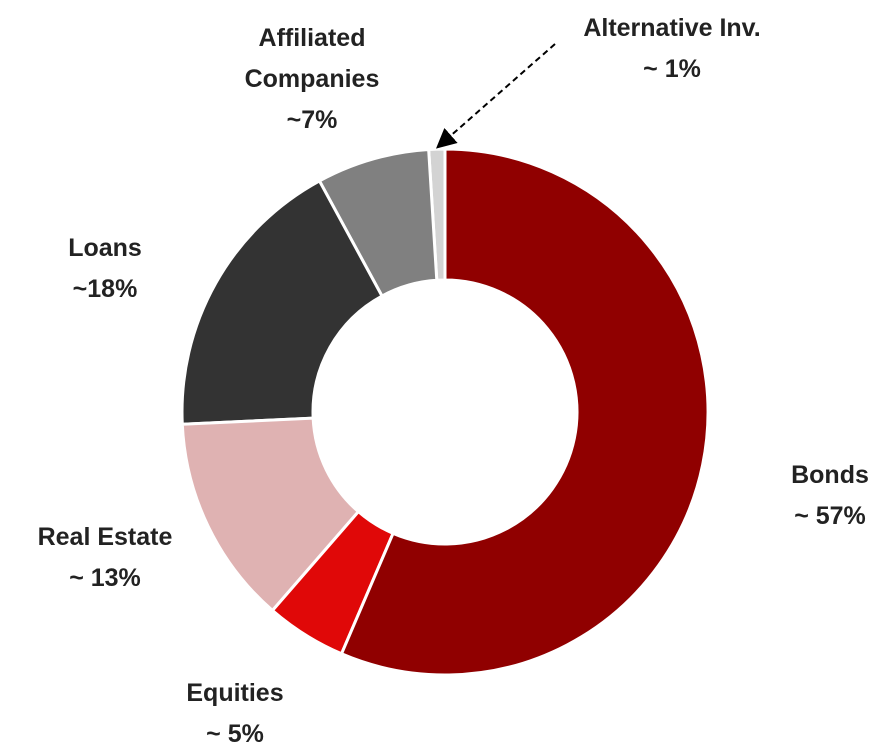  Describe the element at coordinates (807, 496) in the screenshot. I see `segment-label: Bonds ~ 57%` at that location.